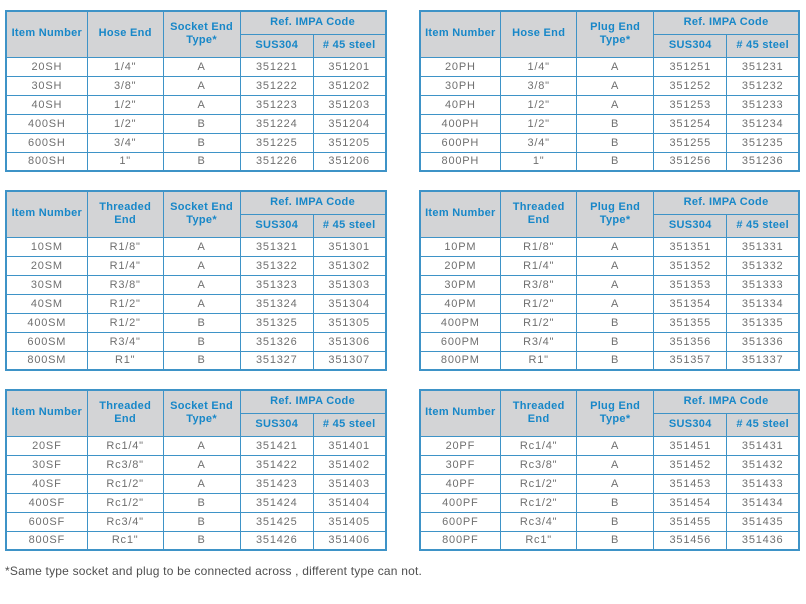  What do you see at coordinates (196, 464) in the screenshot?
I see `table-row: 30SF Rc3/8" A 351422 351402` at bounding box center [196, 464].